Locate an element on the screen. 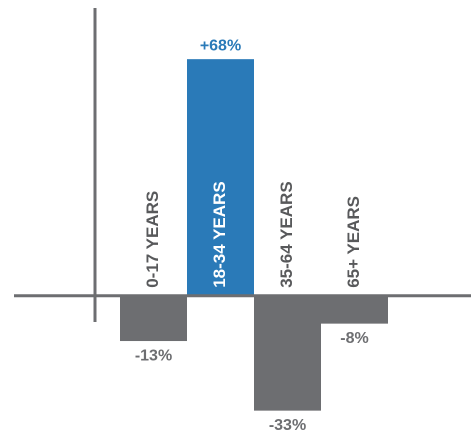  category-label: 18-34 YEARS is located at coordinates (219, 234).